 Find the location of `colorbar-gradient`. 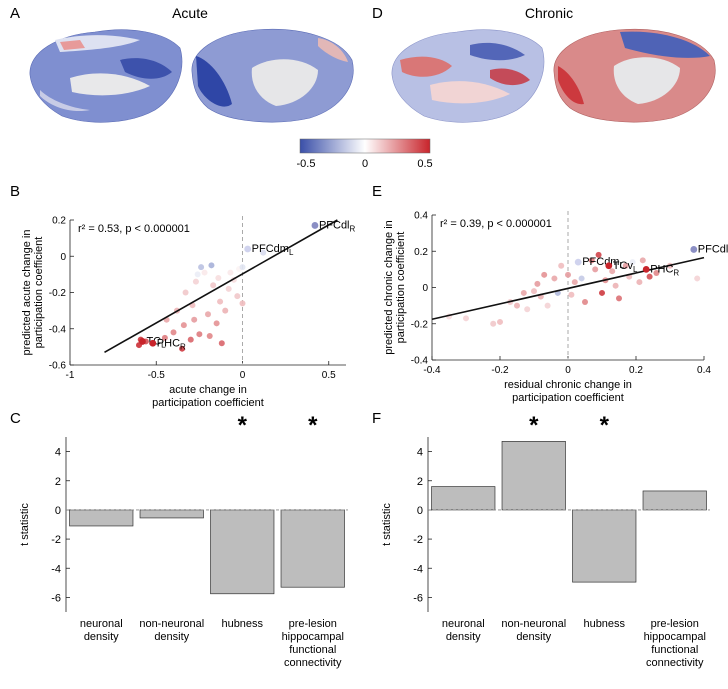

colorbar-gradient is located at coordinates (365, 146).